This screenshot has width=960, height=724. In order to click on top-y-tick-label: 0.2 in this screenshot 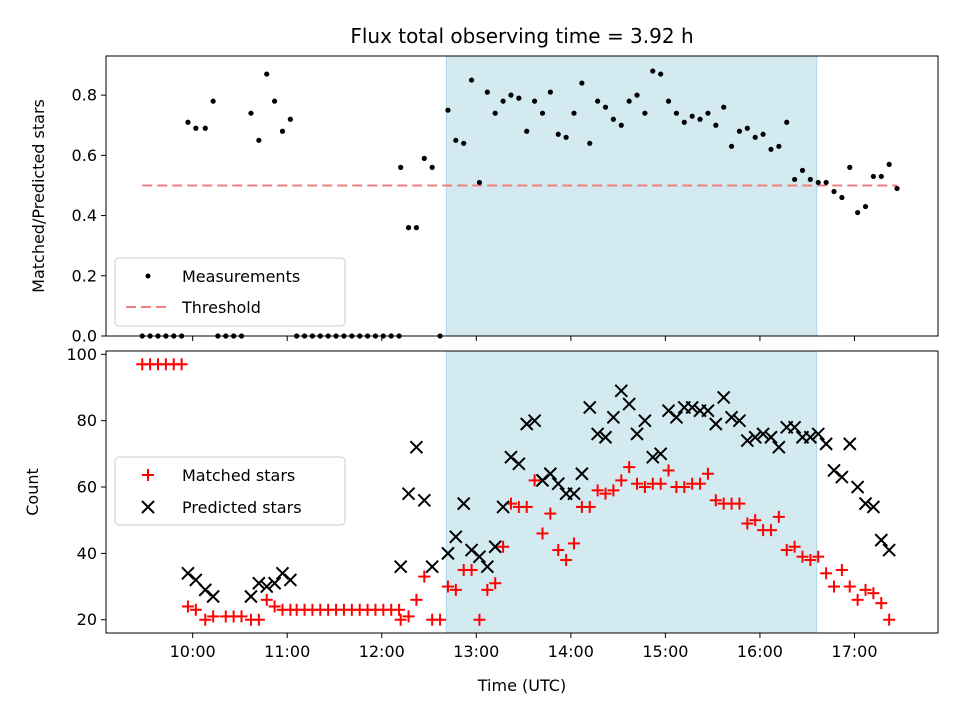, I will do `click(84, 275)`.